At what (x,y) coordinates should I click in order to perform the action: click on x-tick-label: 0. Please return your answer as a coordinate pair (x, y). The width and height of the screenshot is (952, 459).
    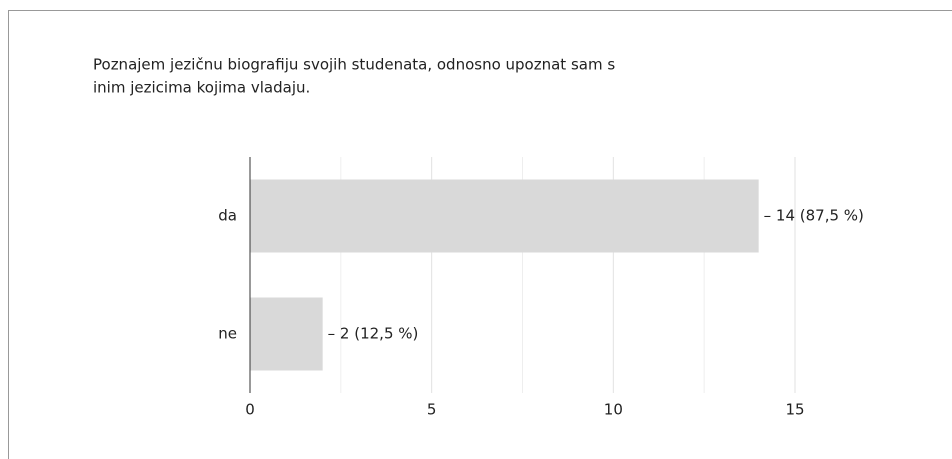
    Looking at the image, I should click on (250, 410).